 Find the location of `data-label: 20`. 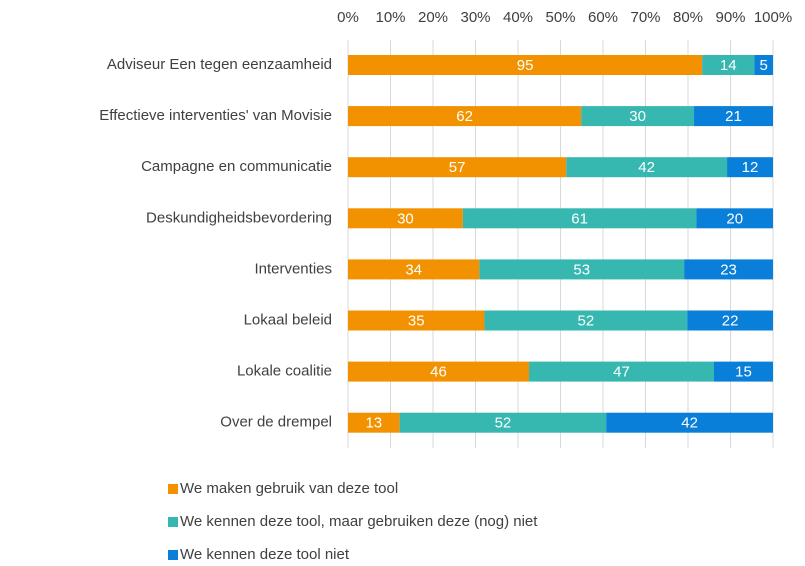

data-label: 20 is located at coordinates (734, 218).